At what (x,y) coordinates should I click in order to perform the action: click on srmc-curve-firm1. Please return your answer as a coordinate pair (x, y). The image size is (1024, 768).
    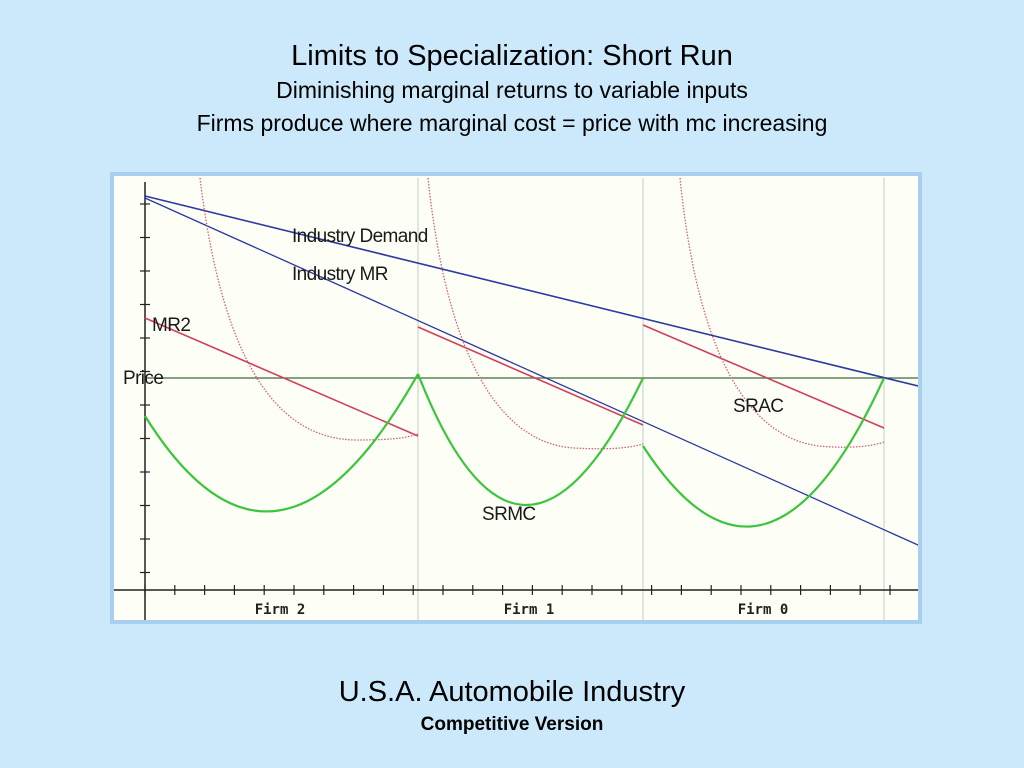
    Looking at the image, I should click on (530, 440).